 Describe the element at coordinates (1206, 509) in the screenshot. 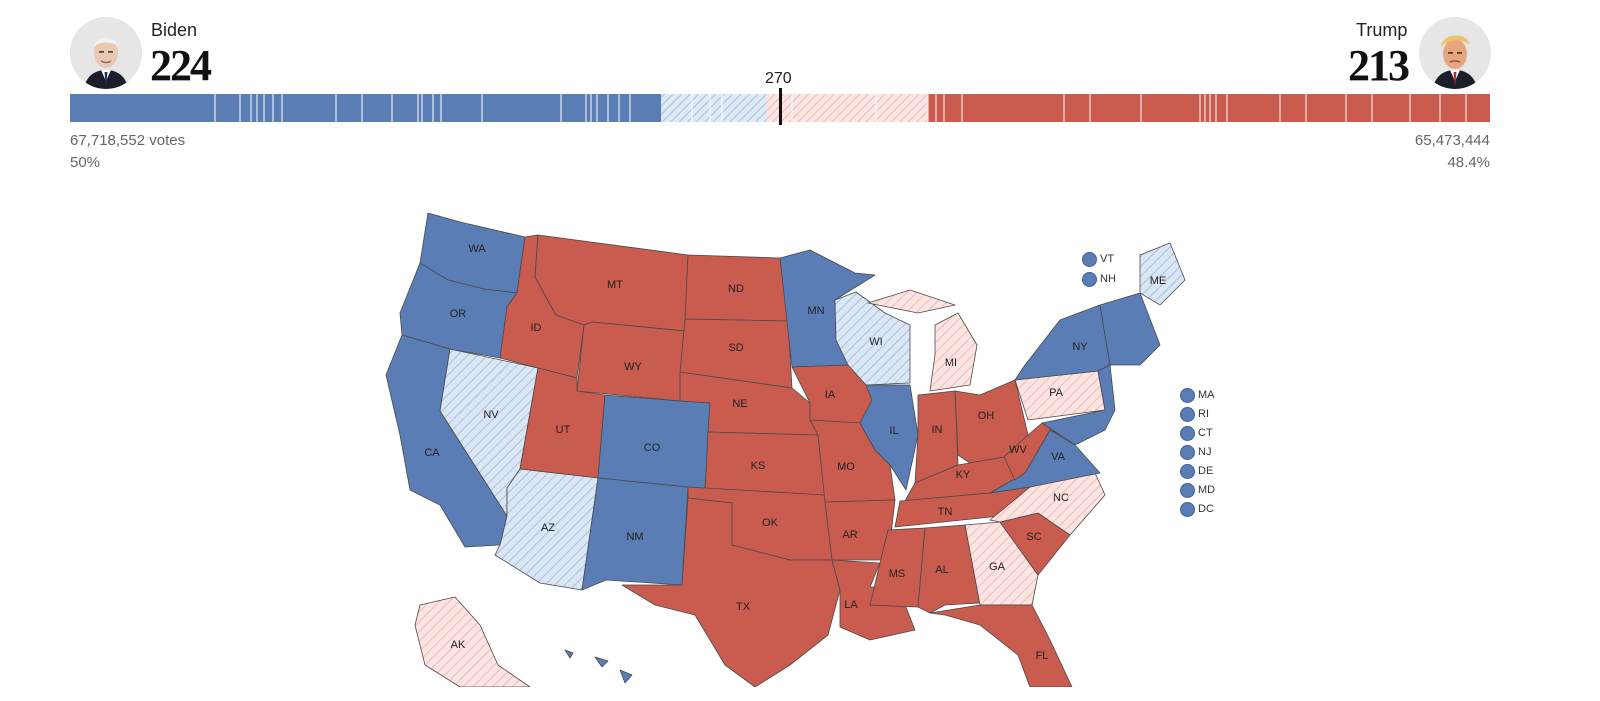

I see `state-dot-label: DC` at that location.